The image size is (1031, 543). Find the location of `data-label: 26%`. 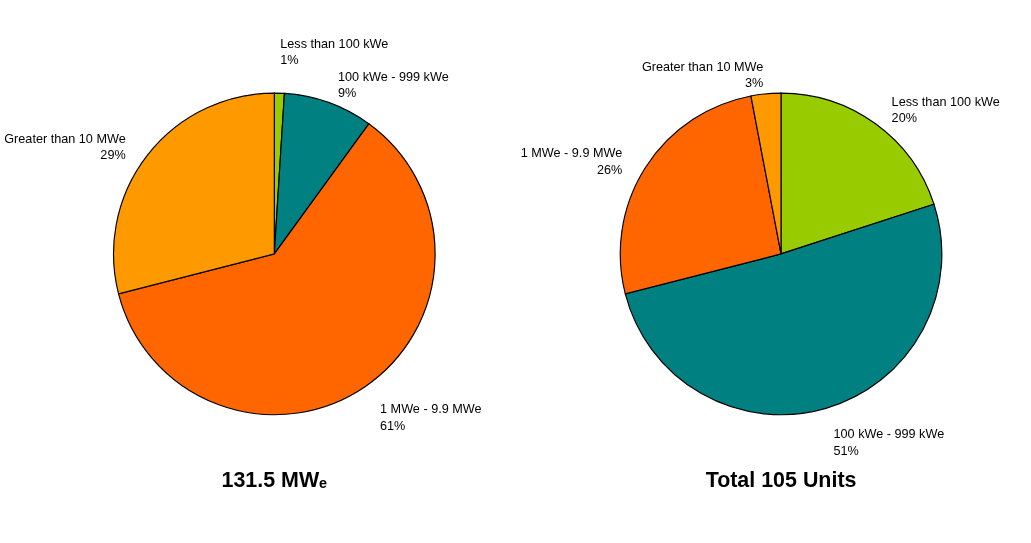

data-label: 26% is located at coordinates (609, 169).